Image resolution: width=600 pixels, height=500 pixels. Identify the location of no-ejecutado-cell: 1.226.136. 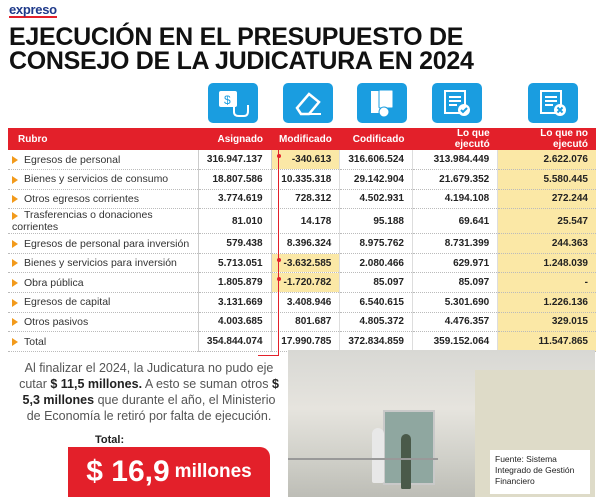
(546, 302).